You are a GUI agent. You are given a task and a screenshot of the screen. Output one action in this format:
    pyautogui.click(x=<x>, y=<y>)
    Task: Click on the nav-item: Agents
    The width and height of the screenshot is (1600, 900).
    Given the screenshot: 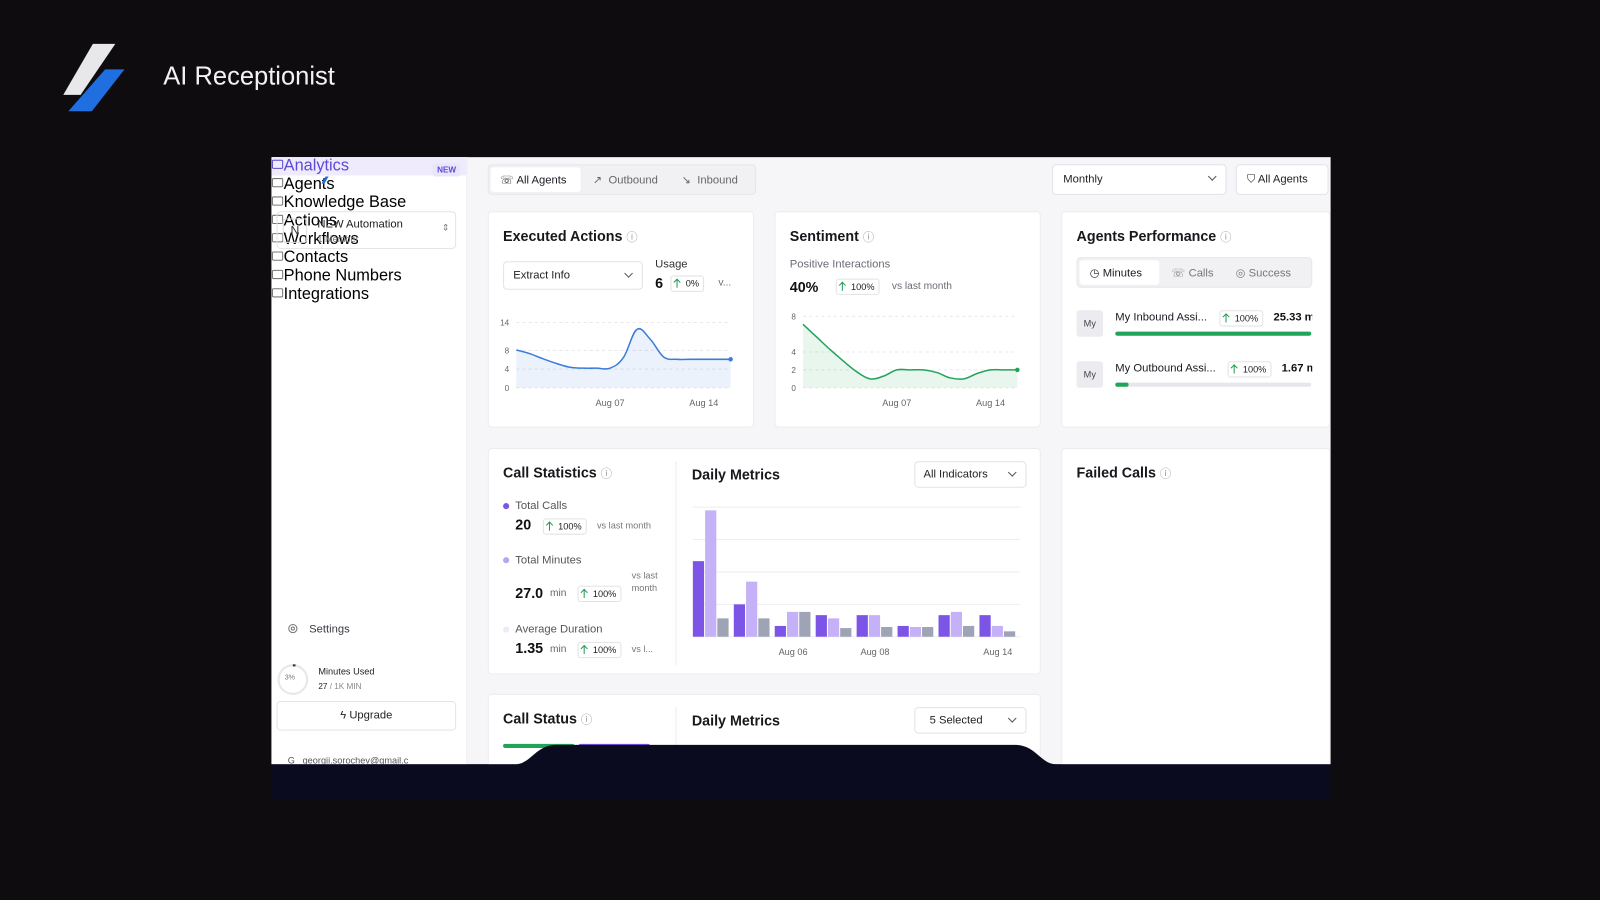 What is the action you would take?
    pyautogui.click(x=368, y=185)
    